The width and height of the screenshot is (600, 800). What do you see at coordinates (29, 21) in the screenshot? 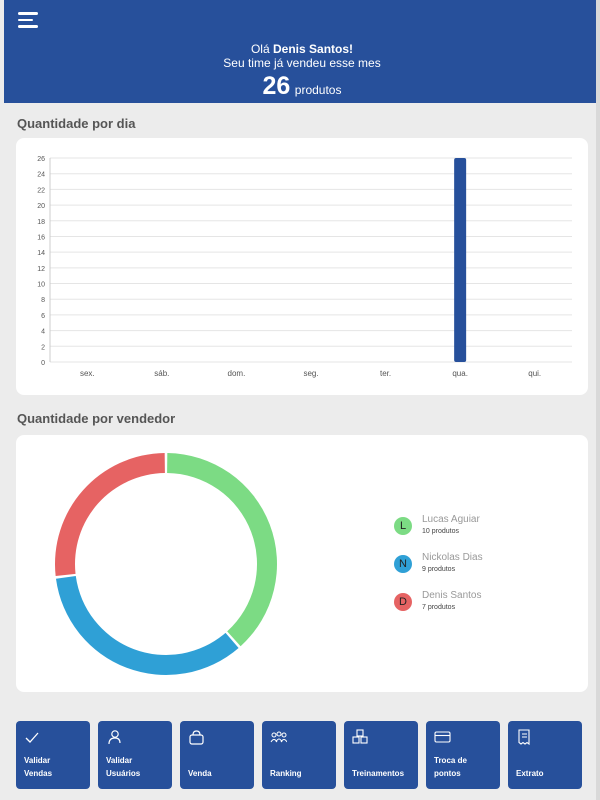
I see `menu-icon` at bounding box center [29, 21].